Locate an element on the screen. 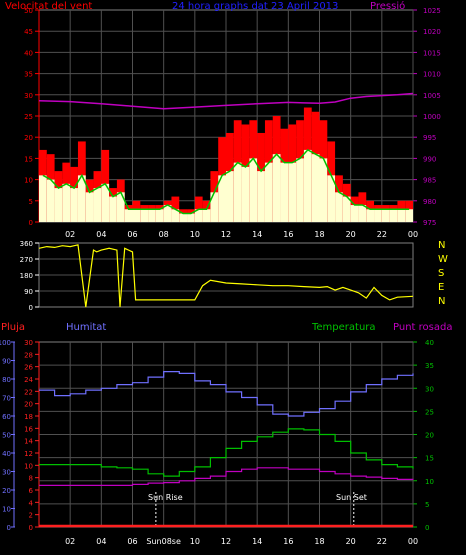 Image resolution: width=466 pixels, height=555 pixels. top-x-tick-label: 00 is located at coordinates (413, 234).